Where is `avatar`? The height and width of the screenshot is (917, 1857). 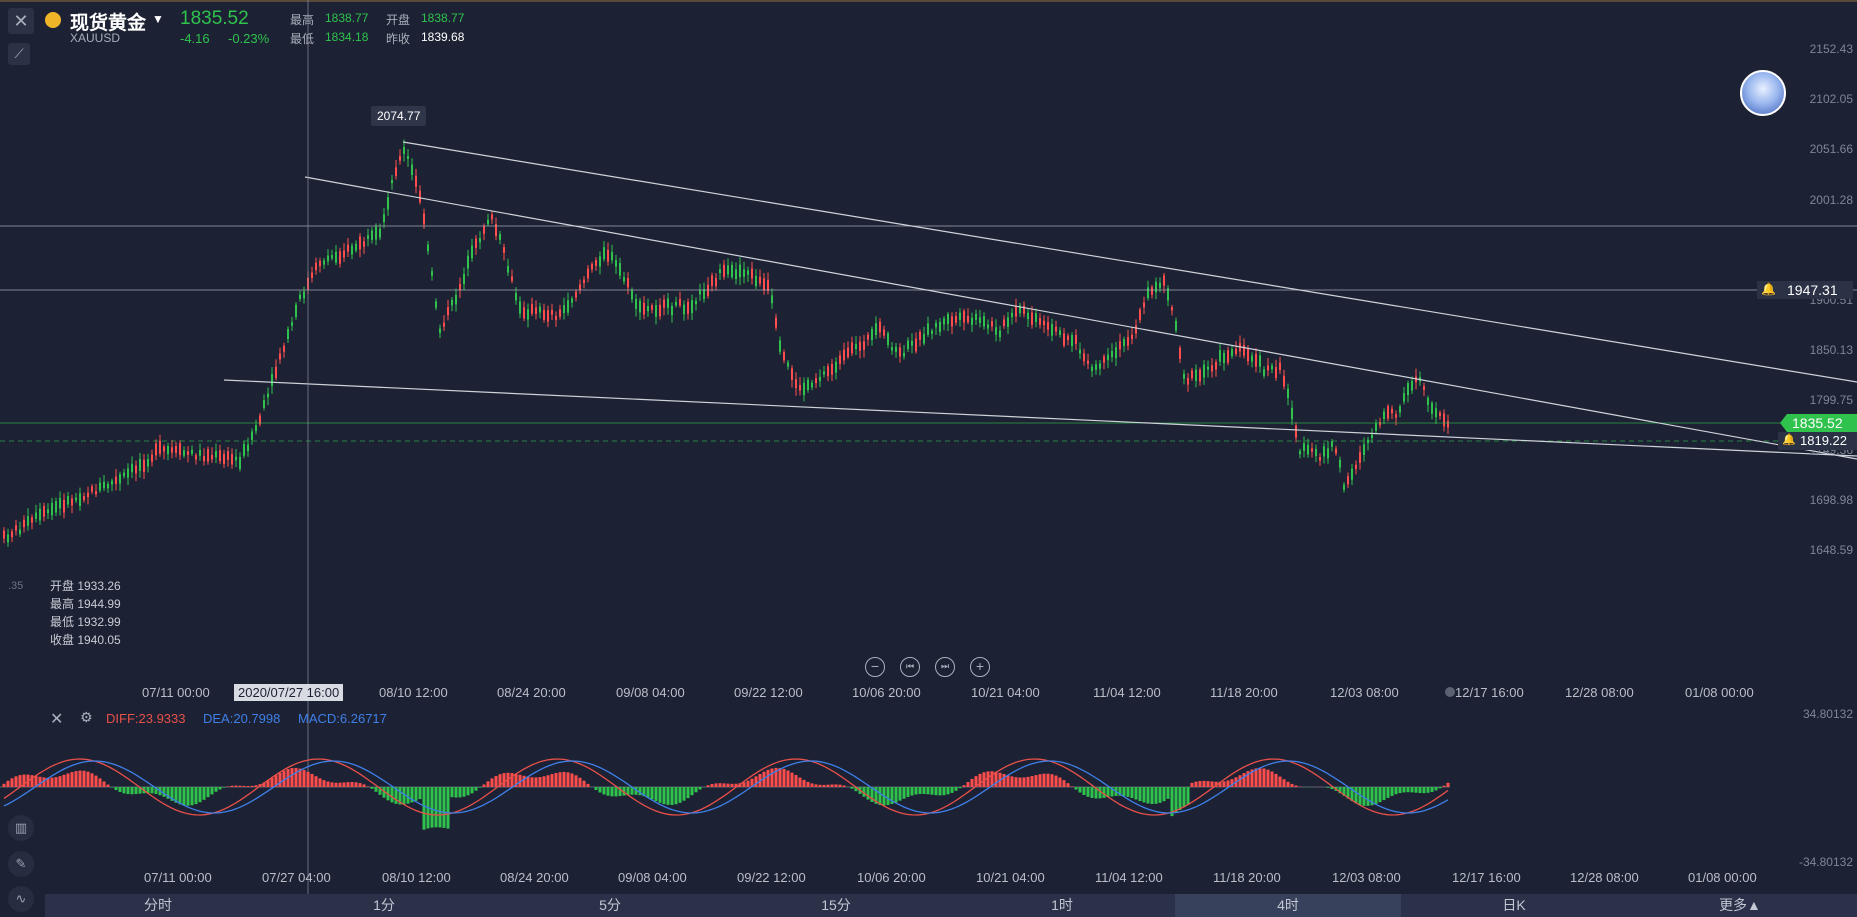 avatar is located at coordinates (1763, 93).